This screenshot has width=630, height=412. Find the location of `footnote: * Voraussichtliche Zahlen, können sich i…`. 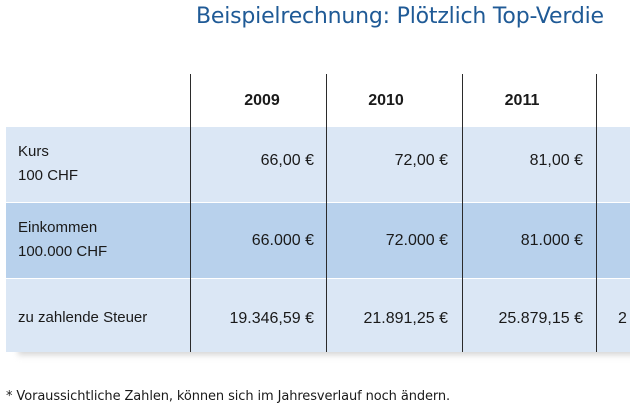

footnote: * Voraussichtliche Zahlen, können sich i… is located at coordinates (228, 396).